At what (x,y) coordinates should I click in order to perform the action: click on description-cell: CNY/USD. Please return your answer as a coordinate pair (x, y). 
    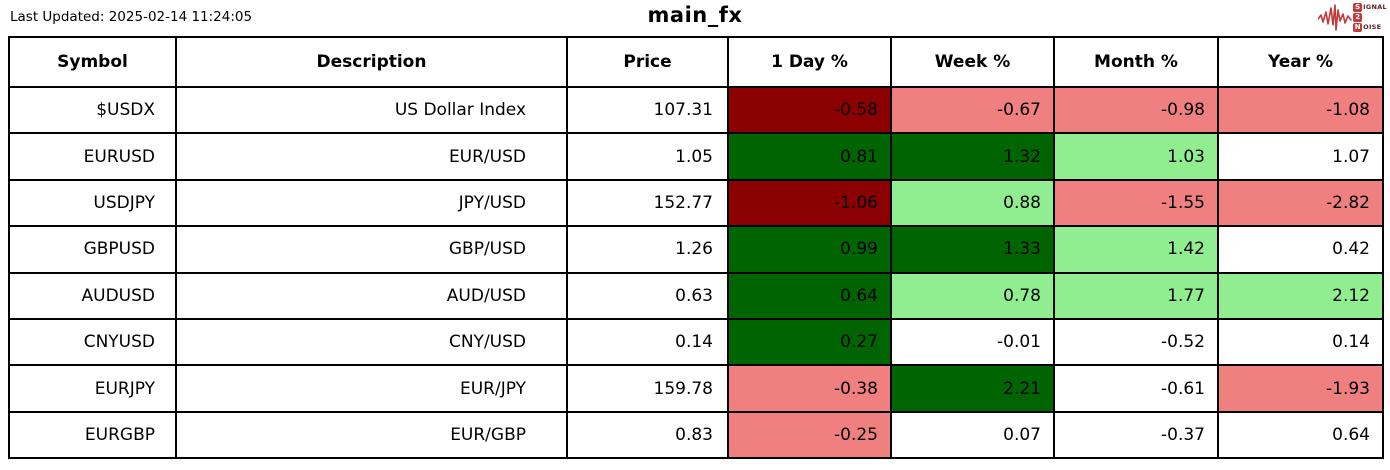
    Looking at the image, I should click on (371, 342).